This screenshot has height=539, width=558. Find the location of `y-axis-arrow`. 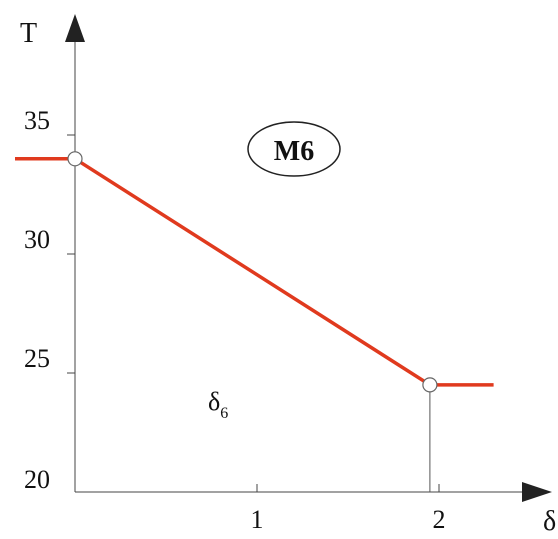

y-axis-arrow is located at coordinates (75, 28).